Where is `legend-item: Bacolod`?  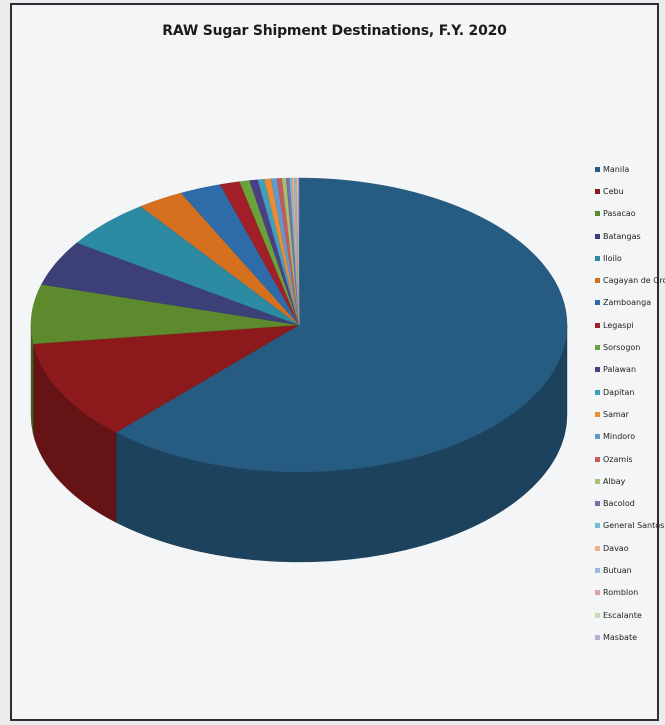
legend-item: Bacolod is located at coordinates (630, 503).